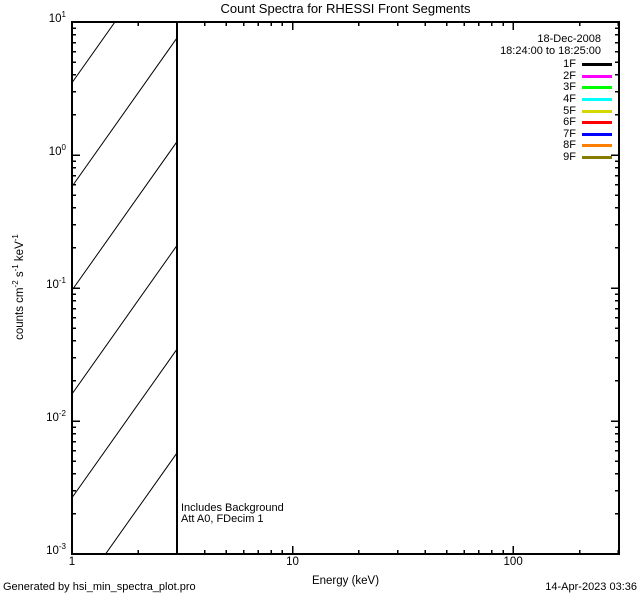 The image size is (640, 600). I want to click on x-axis-label: Energy (keV), so click(345, 581).